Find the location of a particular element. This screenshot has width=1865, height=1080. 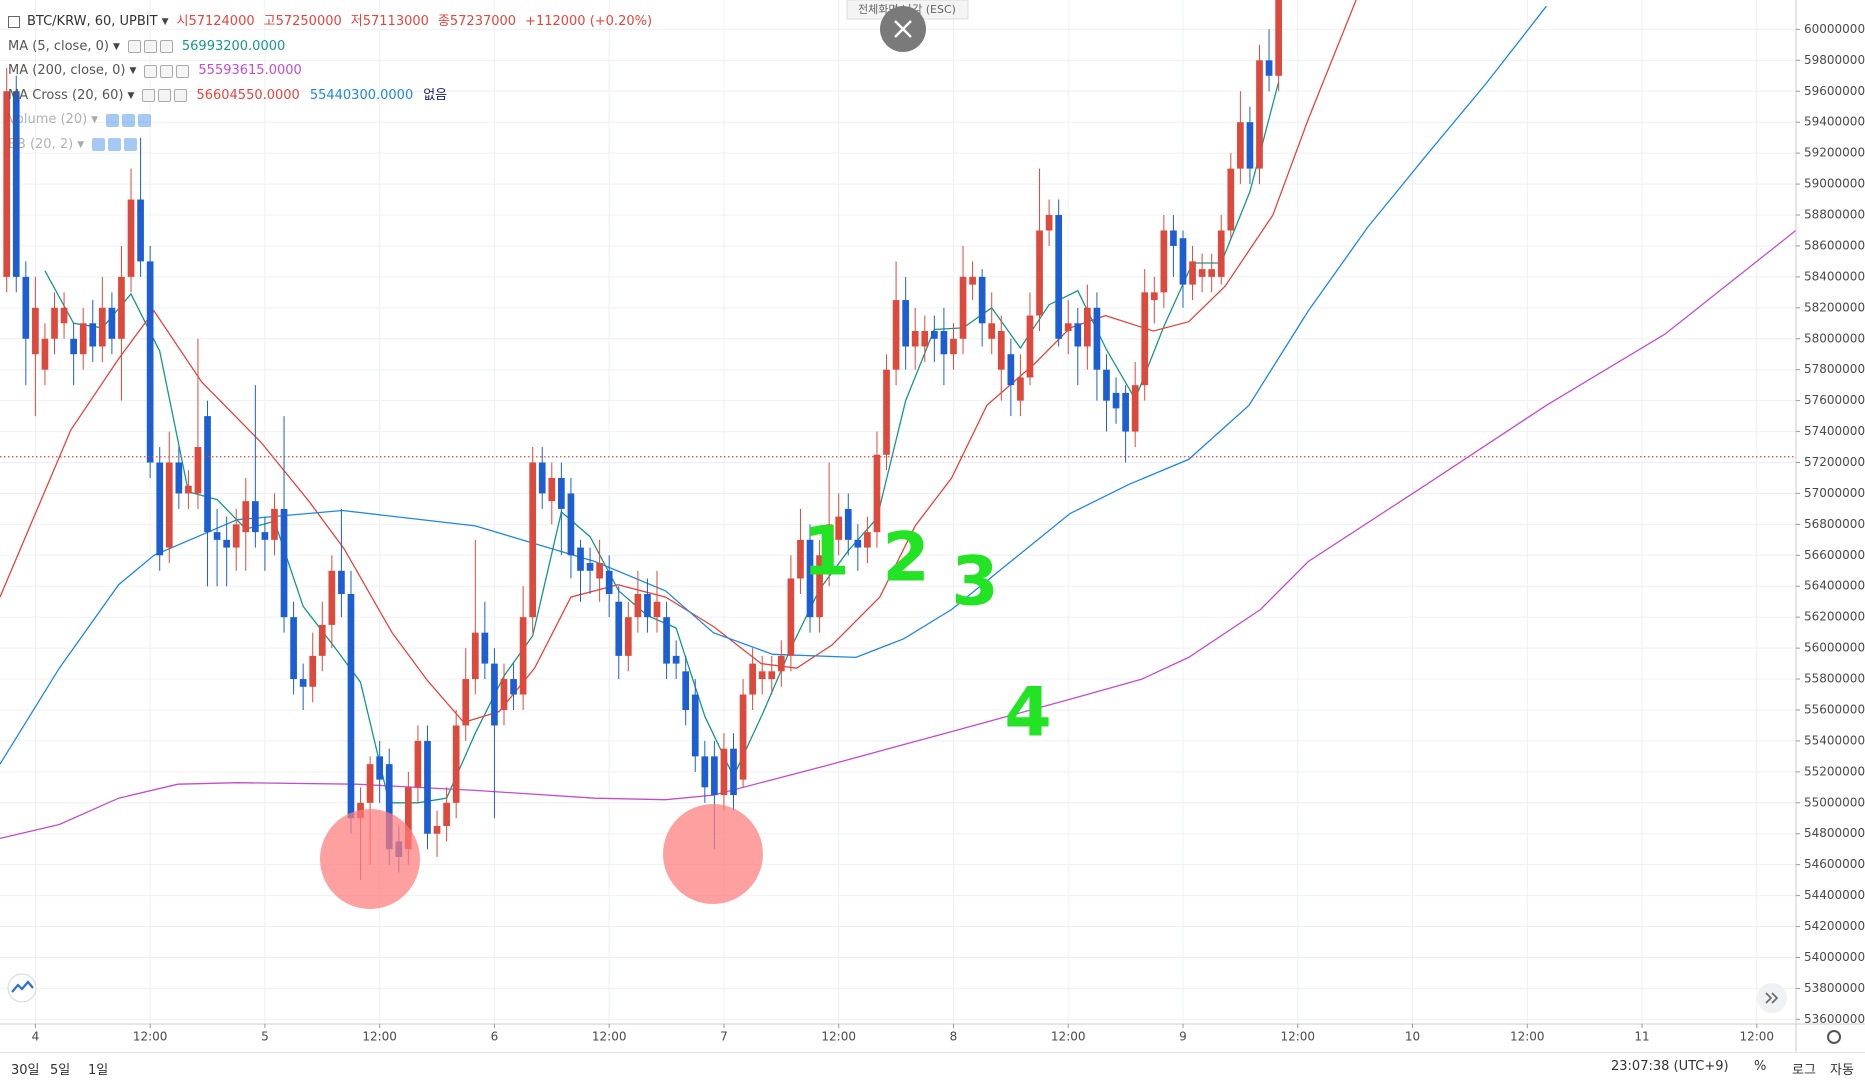

settings-button is located at coordinates (1834, 1037).